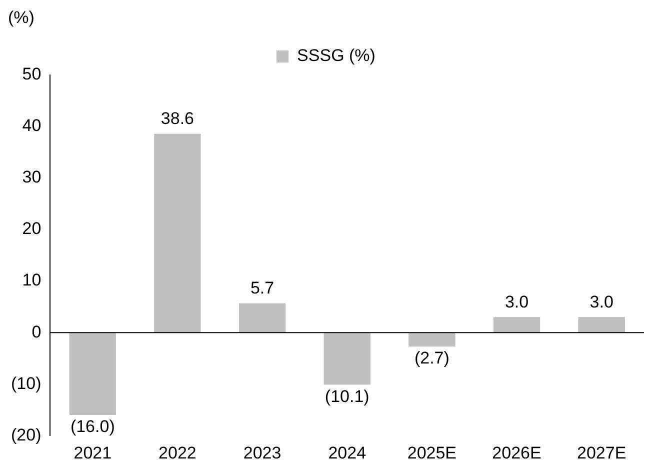 This screenshot has width=660, height=472. What do you see at coordinates (32, 228) in the screenshot?
I see `y-tick-label: 20` at bounding box center [32, 228].